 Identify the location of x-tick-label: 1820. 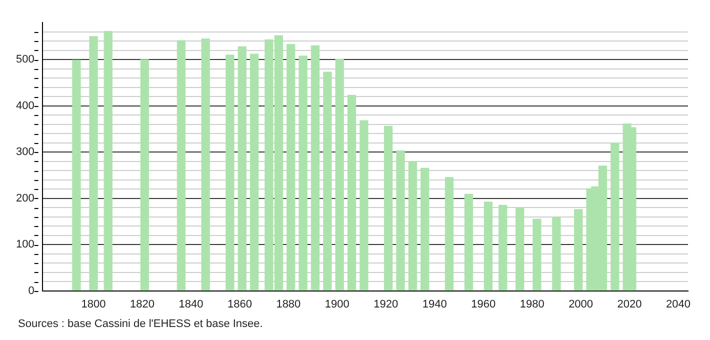
(142, 304).